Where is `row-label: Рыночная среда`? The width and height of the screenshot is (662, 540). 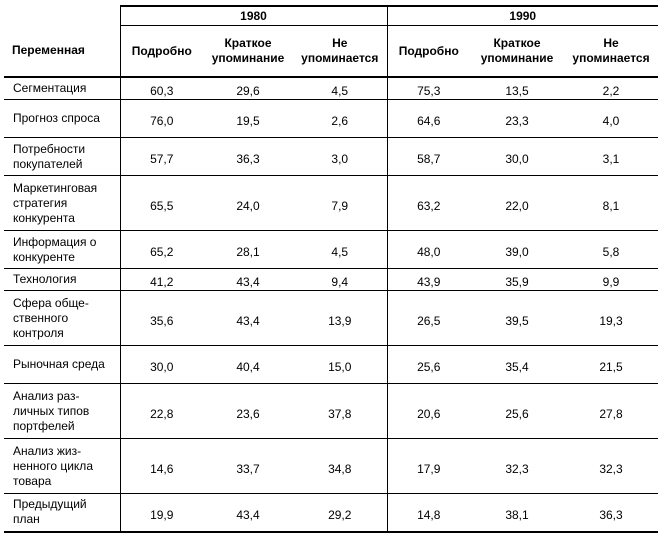
row-label: Рыночная среда is located at coordinates (62, 364).